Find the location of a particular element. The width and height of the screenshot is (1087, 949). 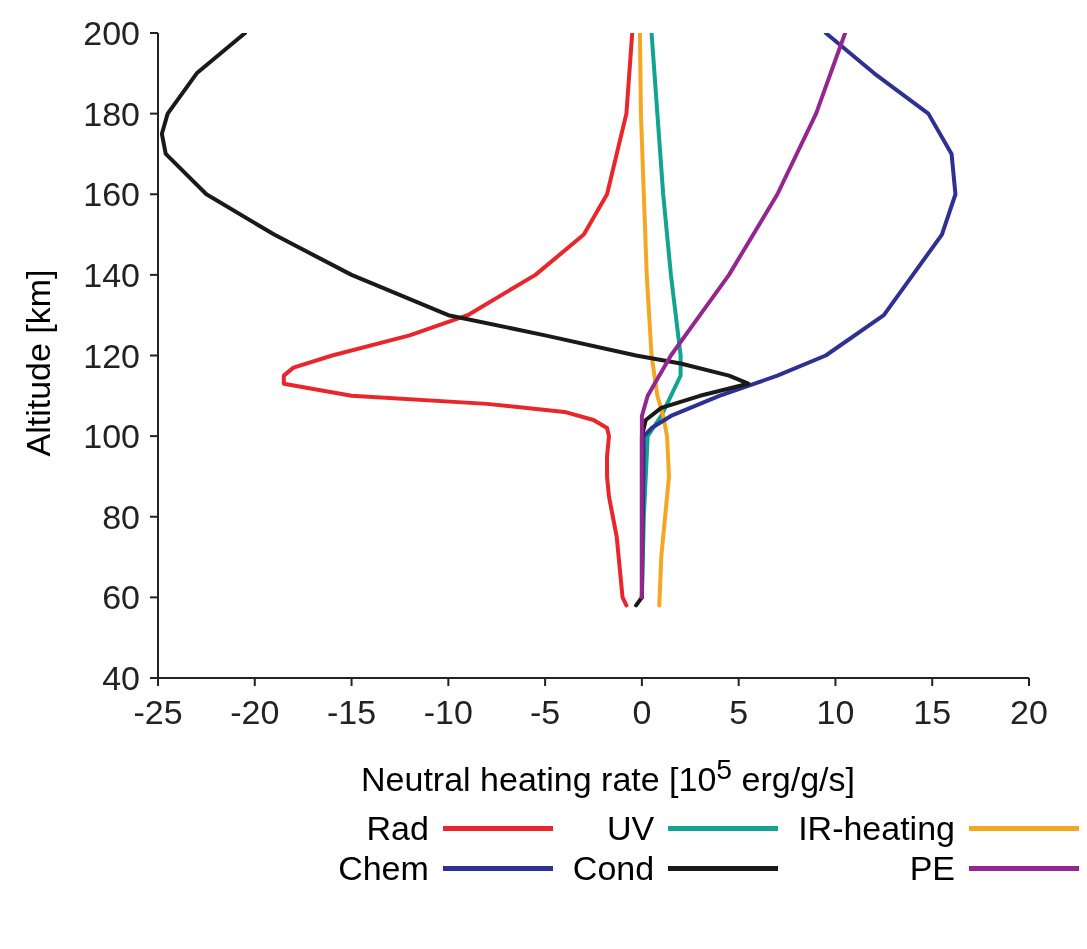

x-tick-label: -10 is located at coordinates (448, 712).